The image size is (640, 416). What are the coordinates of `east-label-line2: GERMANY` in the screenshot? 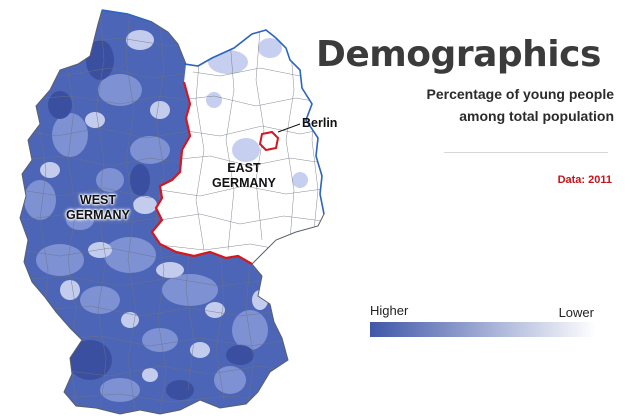 It's located at (244, 183).